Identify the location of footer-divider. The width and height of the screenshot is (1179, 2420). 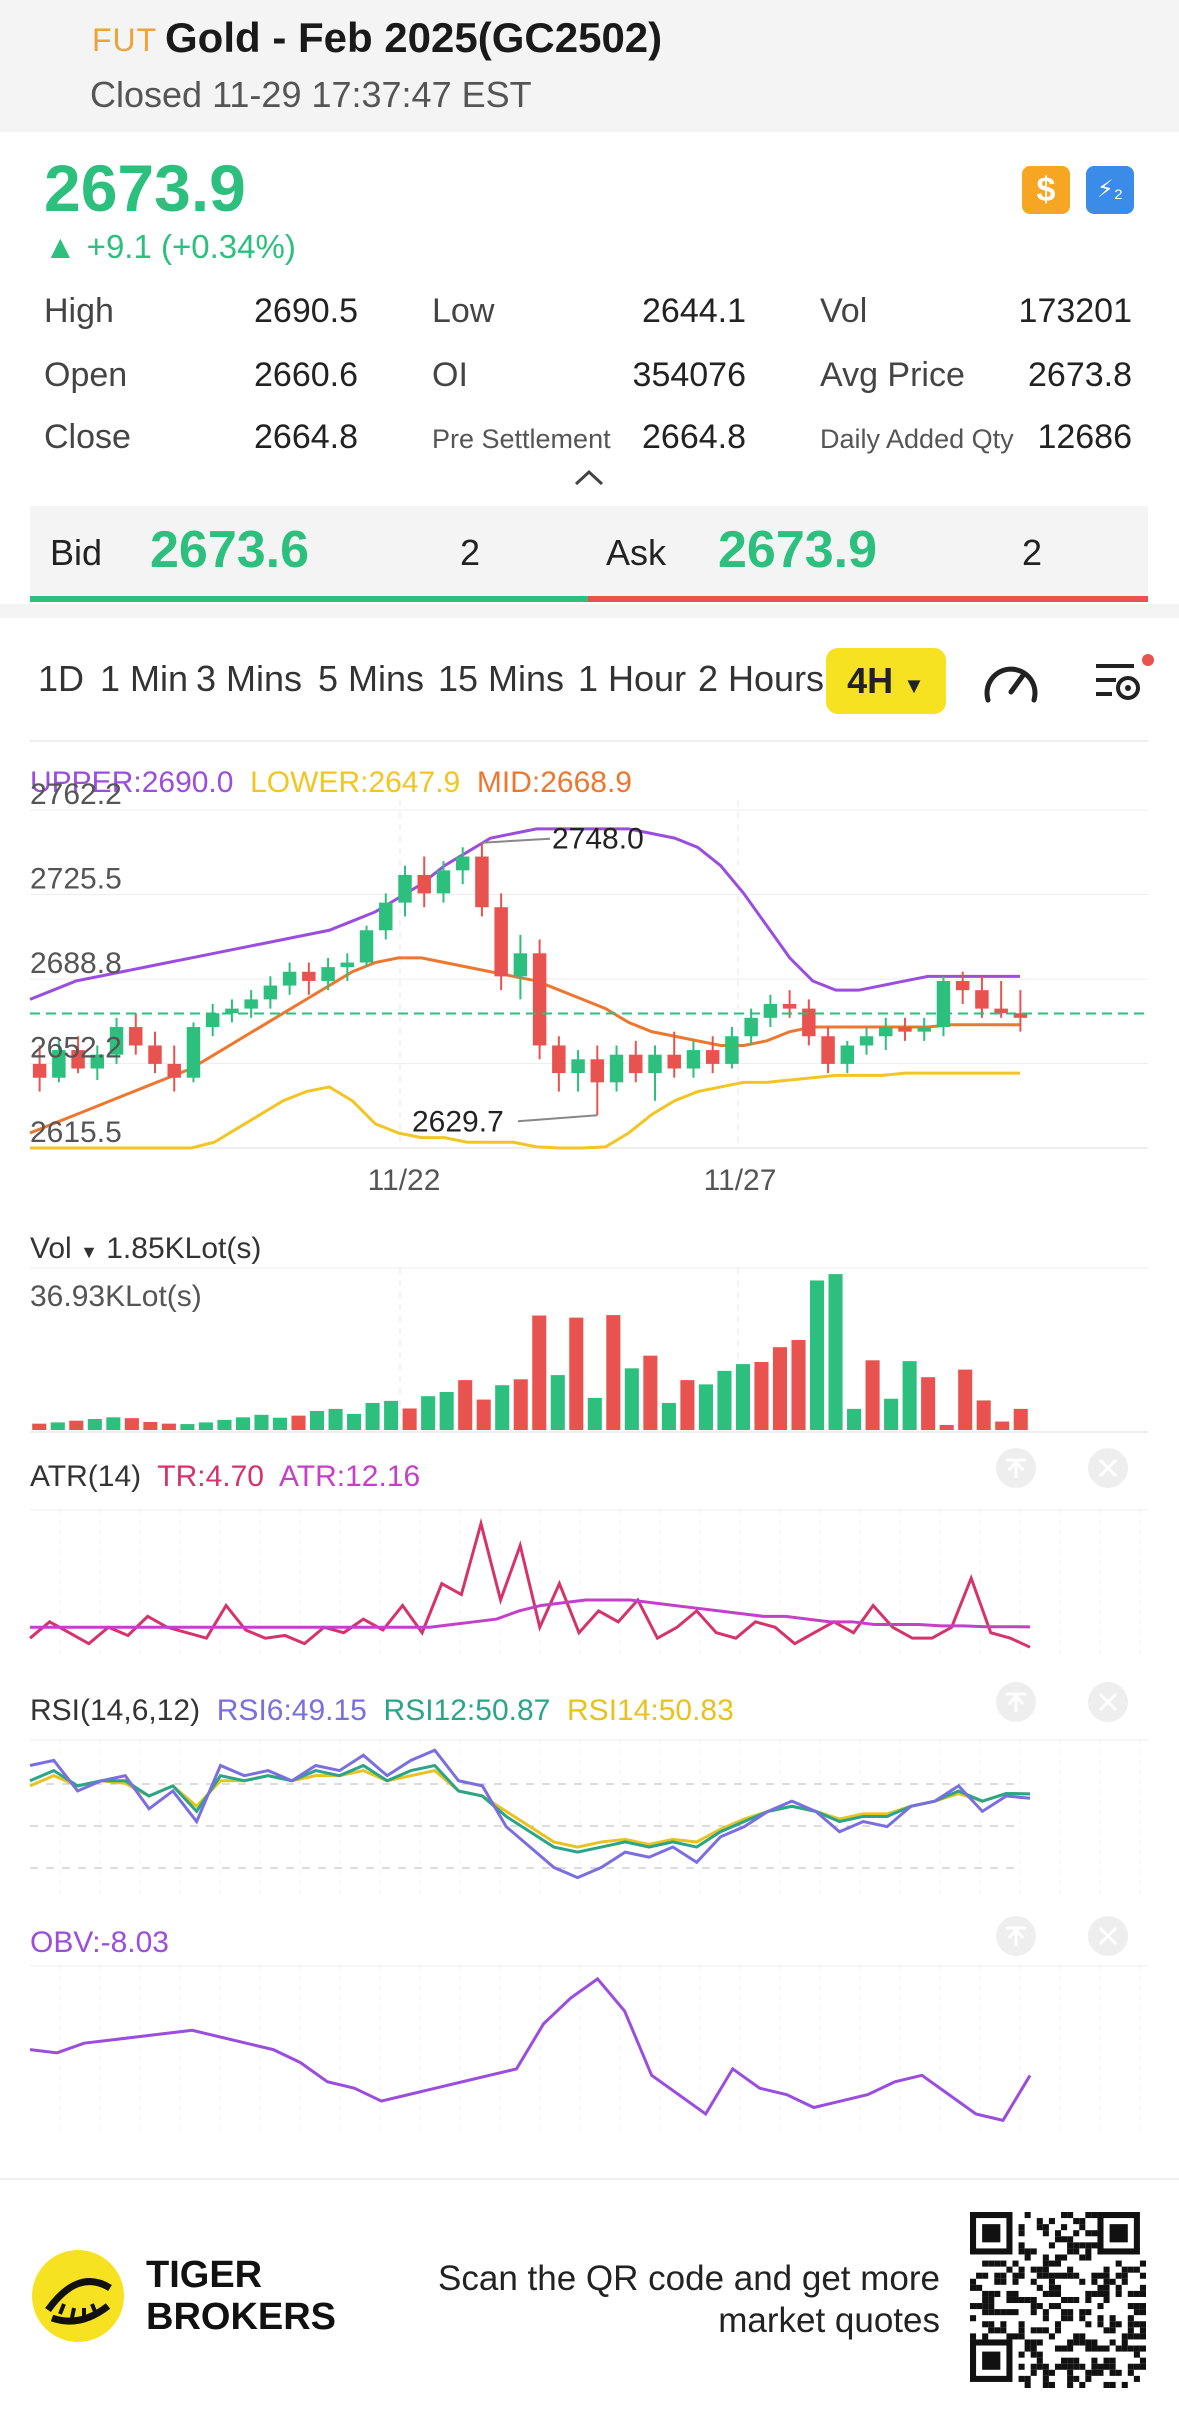
(589, 2179).